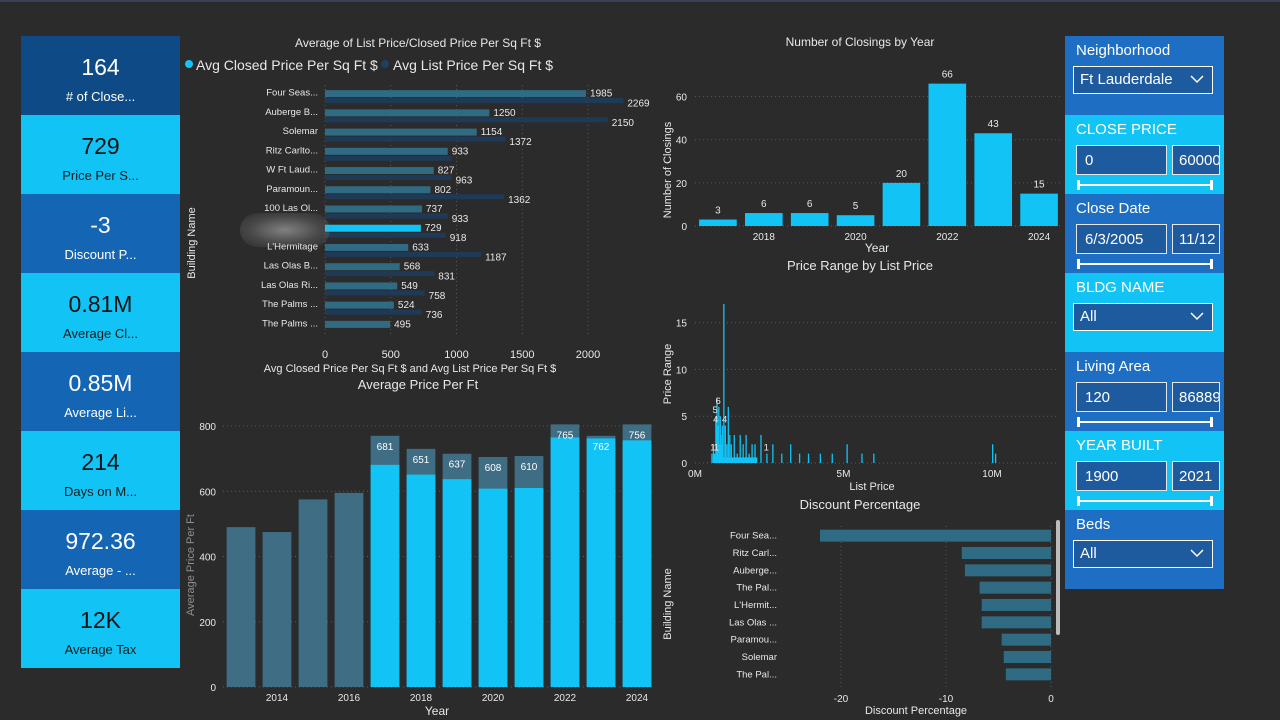  I want to click on close-price-max-input: 60000, so click(1196, 160).